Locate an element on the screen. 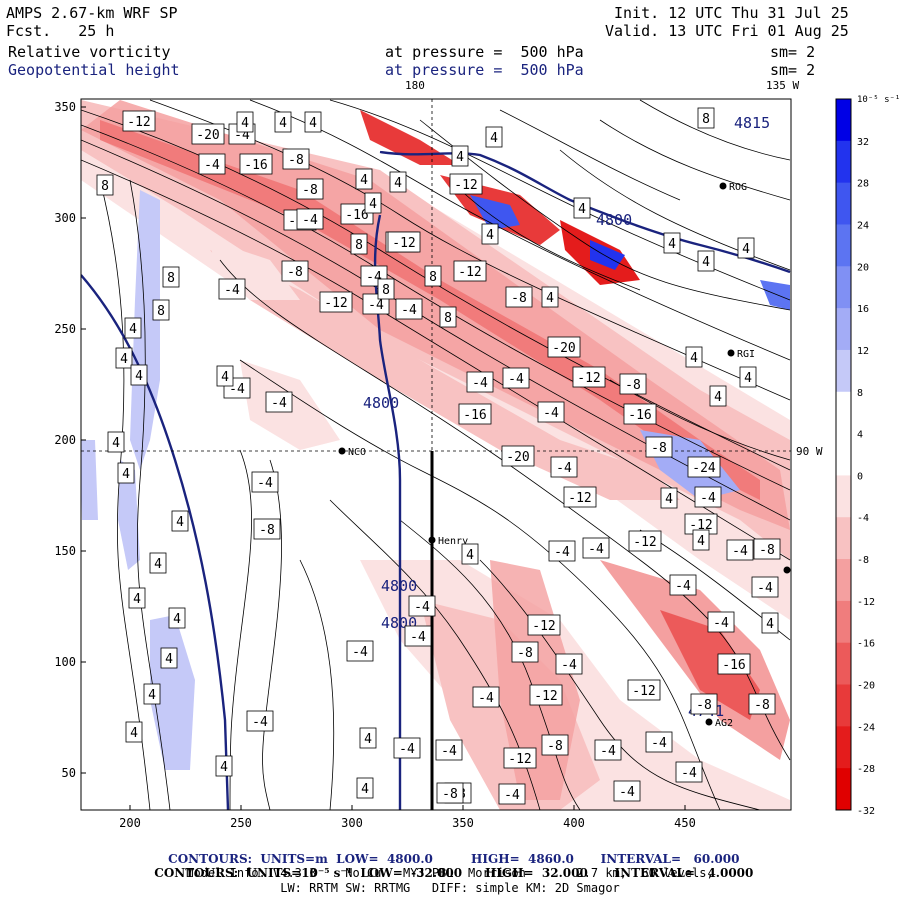 Image resolution: width=900 pixels, height=900 pixels. height-label: 4815 is located at coordinates (752, 123).